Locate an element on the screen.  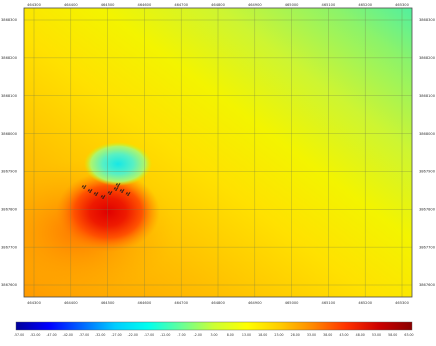
legend-tick-label: -47.00 is located at coordinates (51, 335).